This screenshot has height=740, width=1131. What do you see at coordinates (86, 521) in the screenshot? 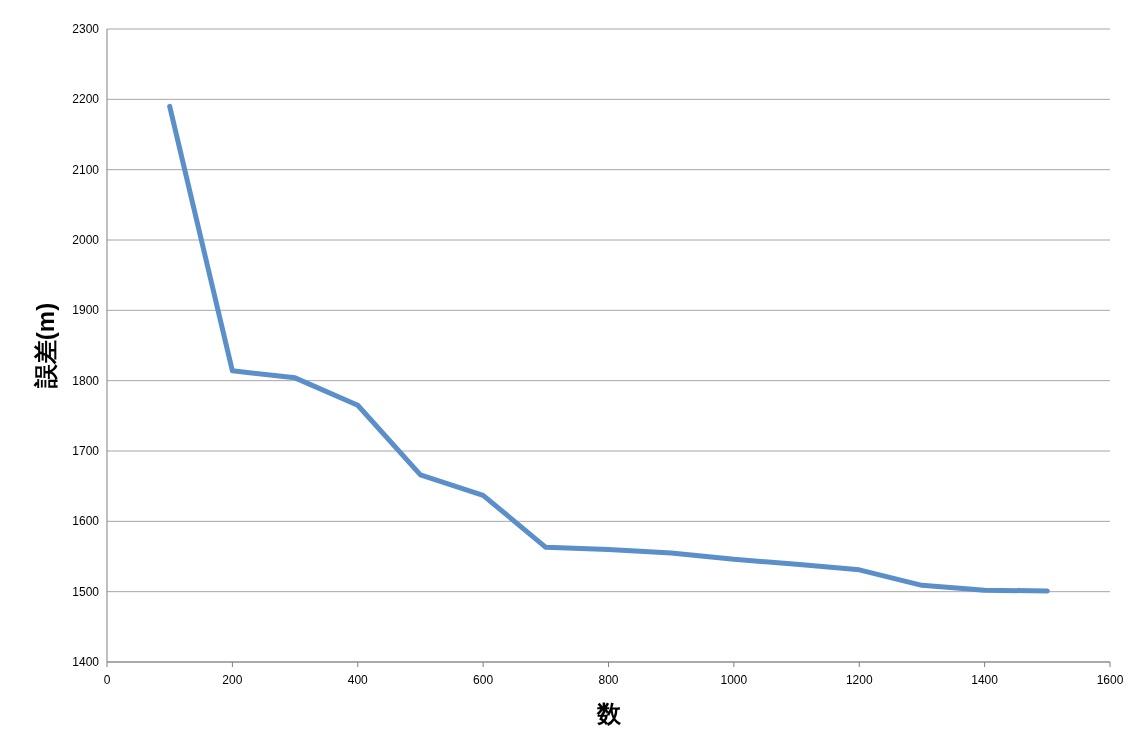
I see `y-tick-label: 1600` at bounding box center [86, 521].